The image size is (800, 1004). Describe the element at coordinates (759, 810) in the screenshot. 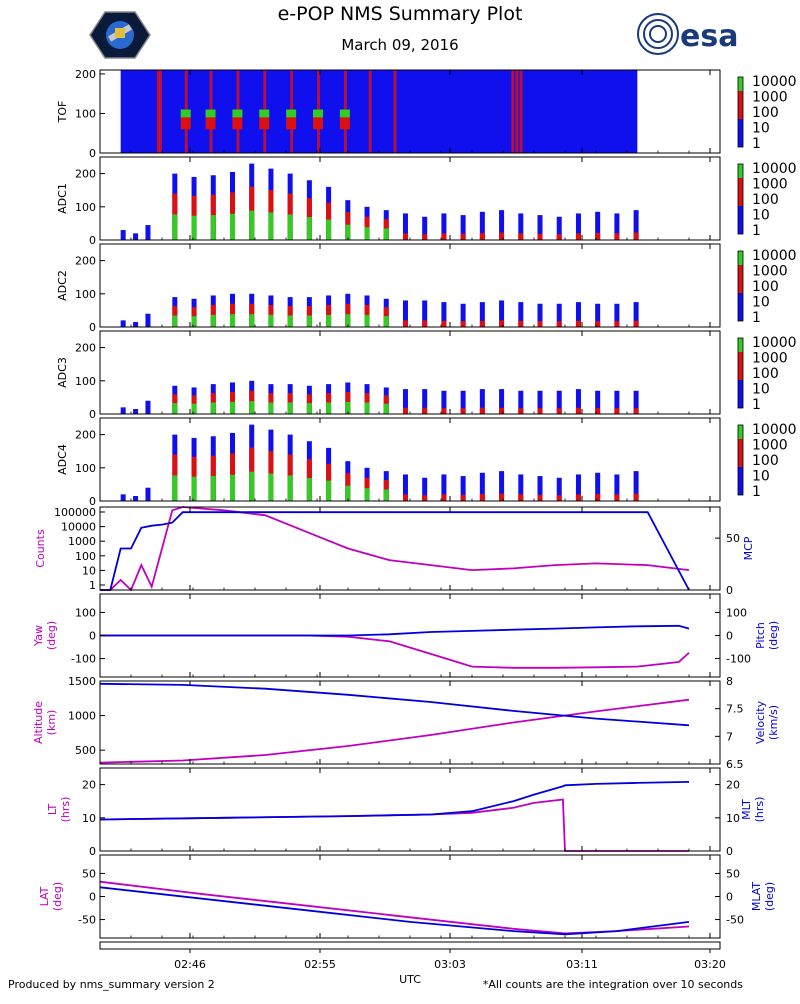

I see `mlt-ylabel-line: (hrs)` at that location.